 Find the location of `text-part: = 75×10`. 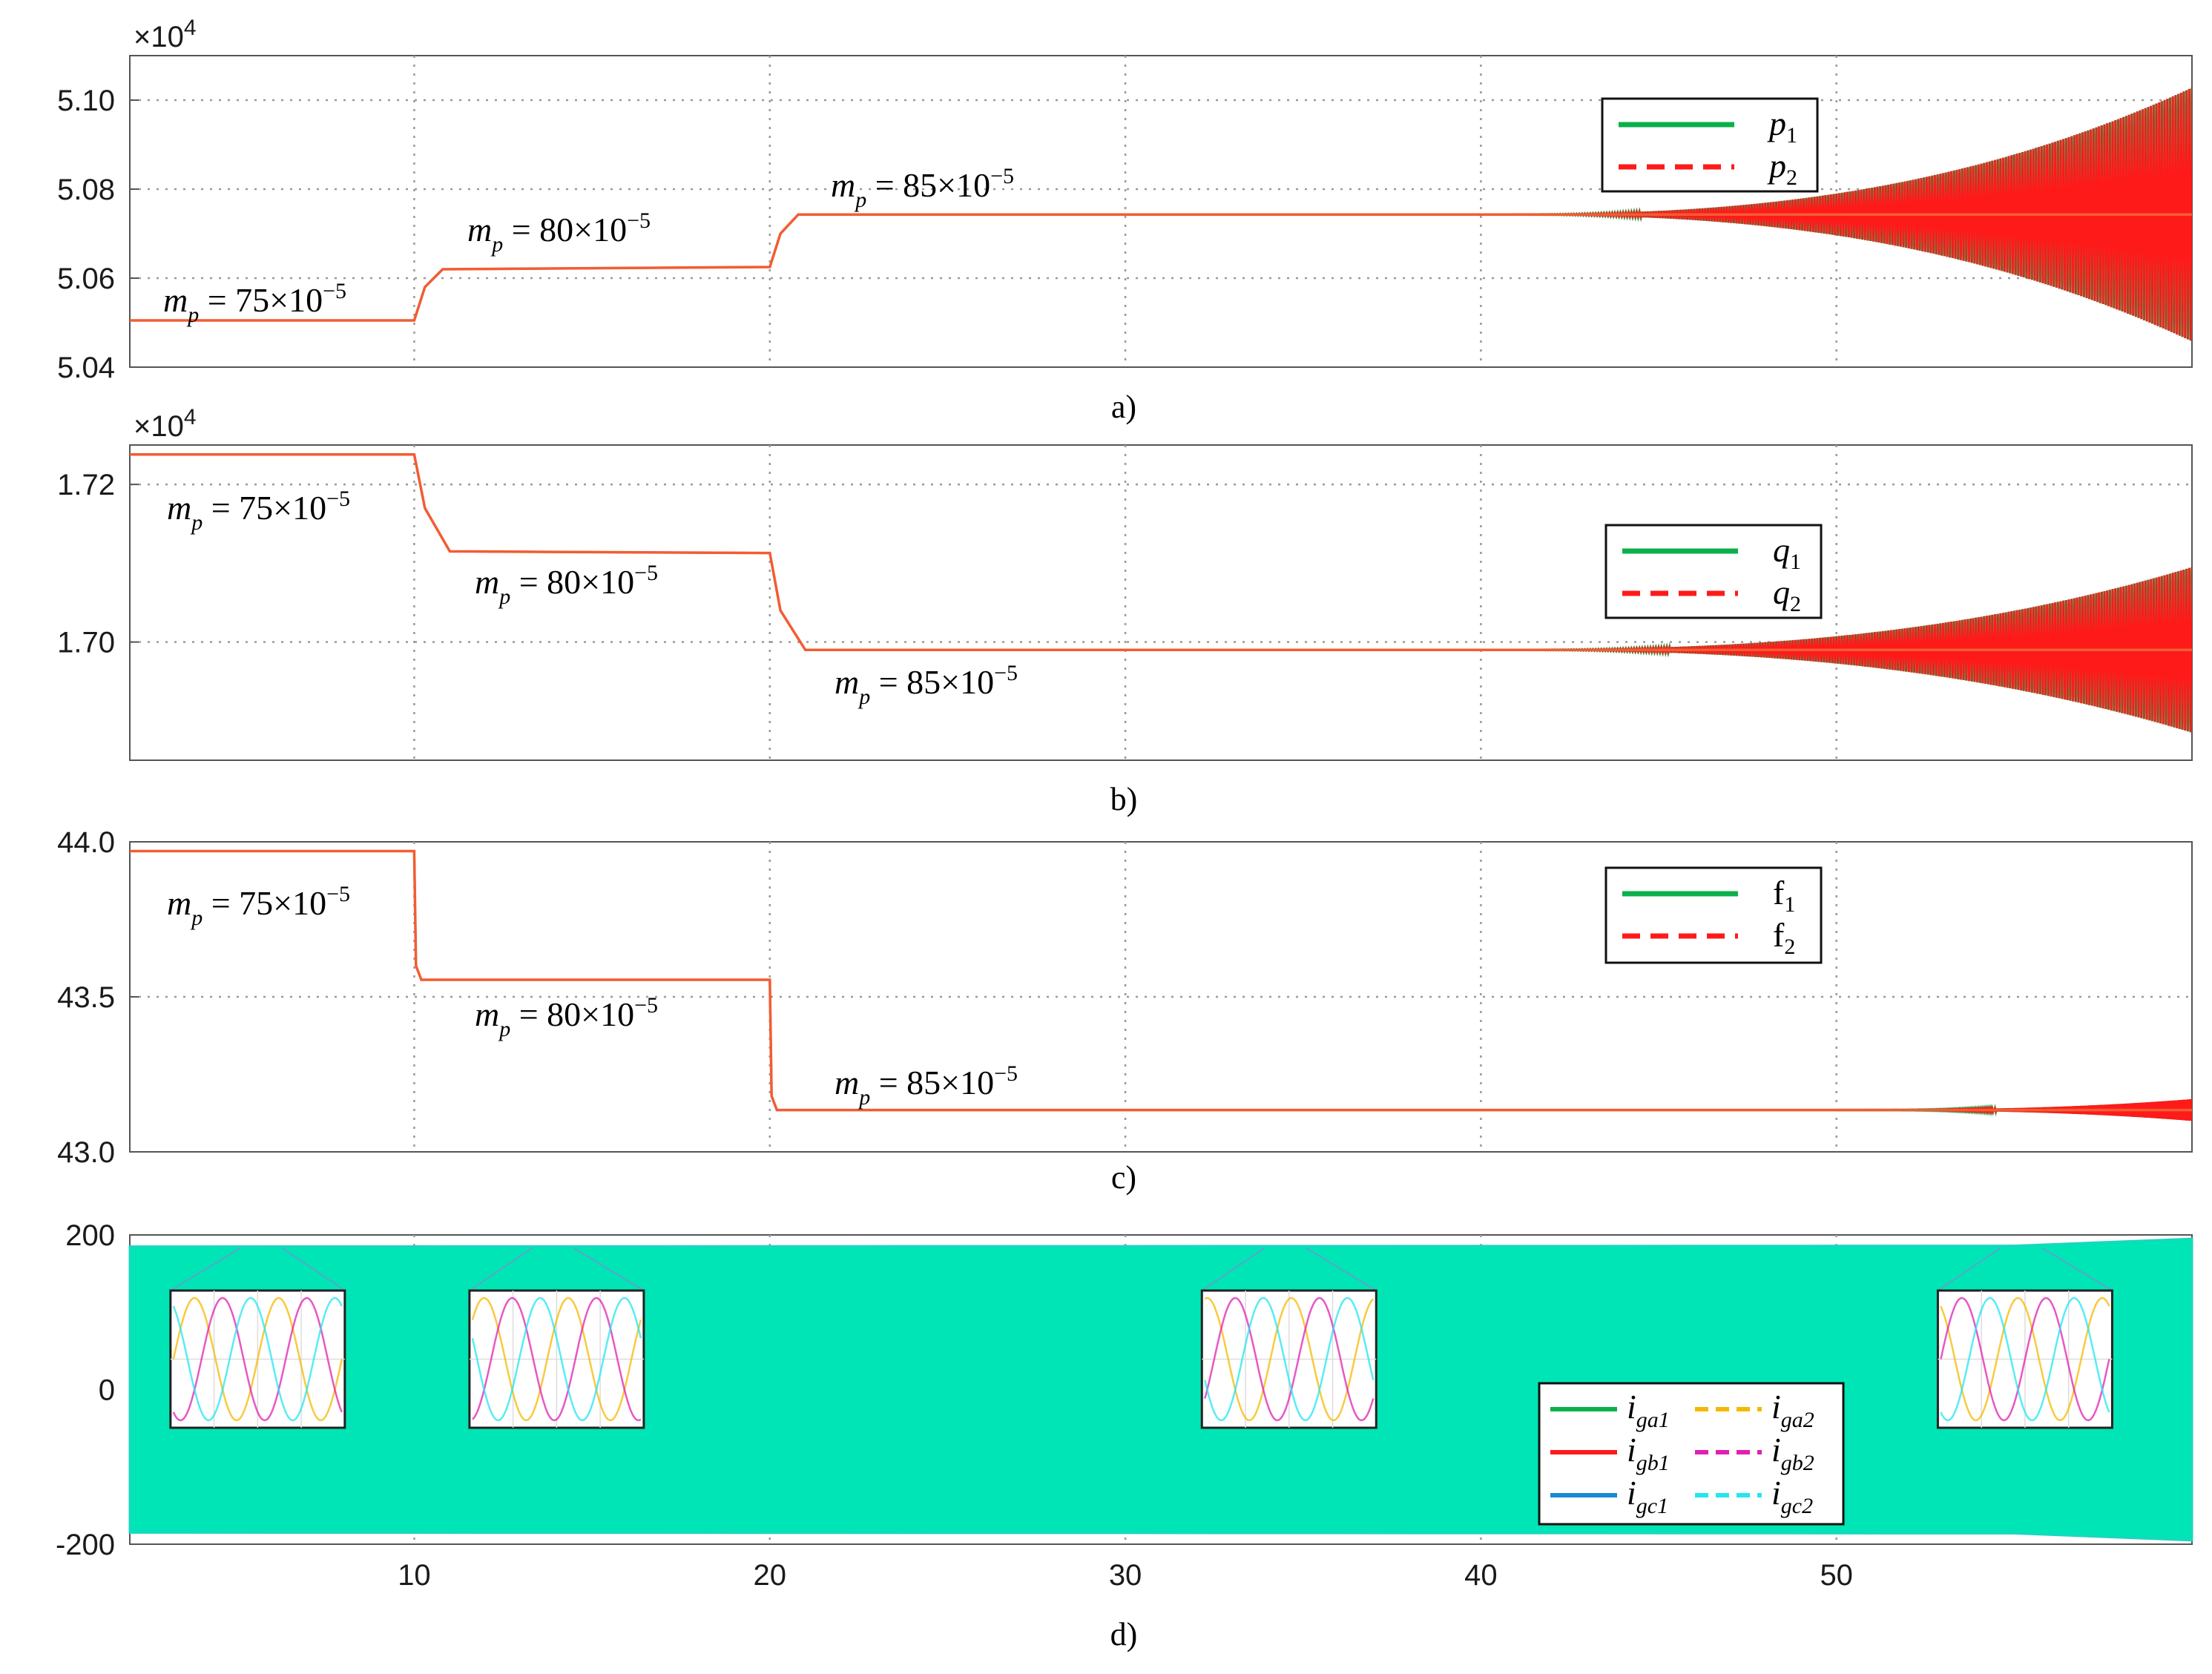

text-part: = 75×10 is located at coordinates (261, 300).